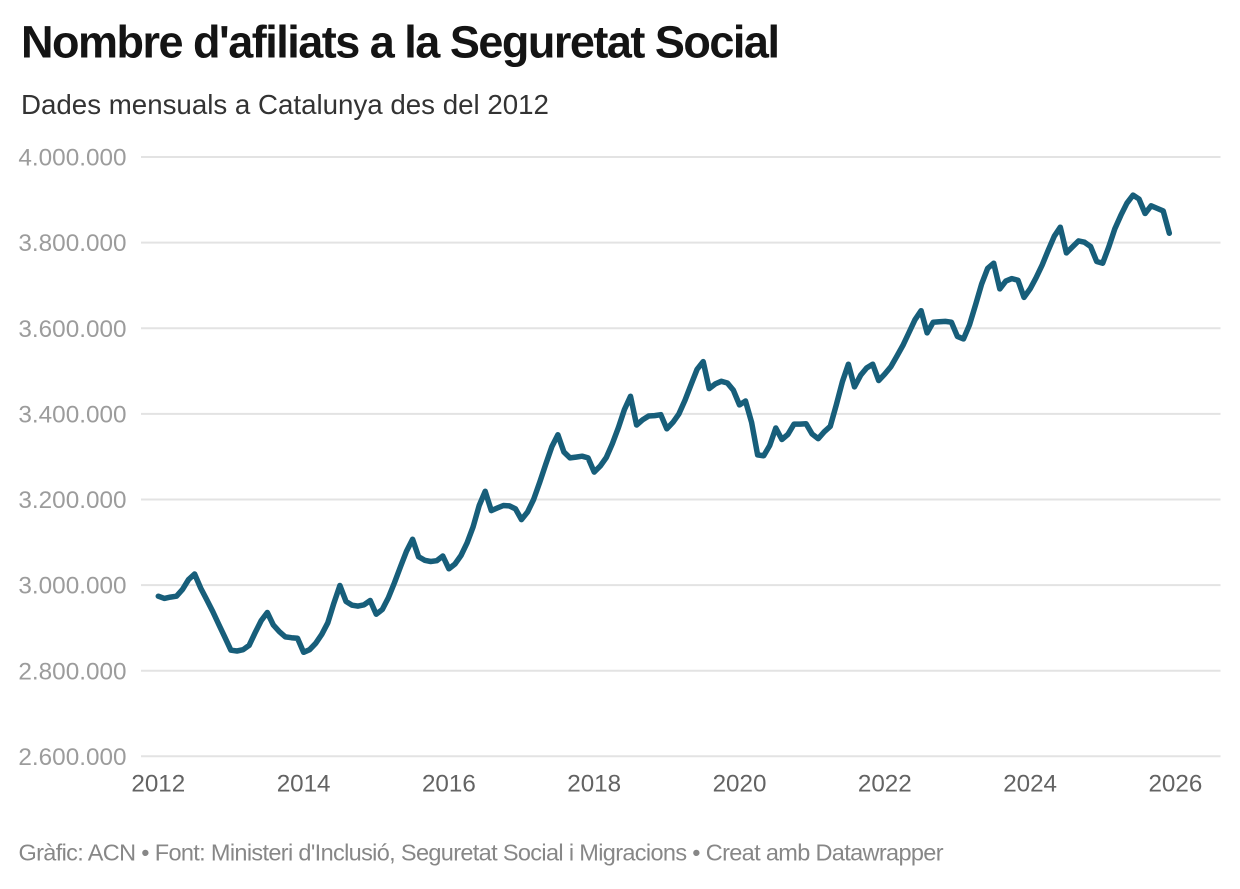  What do you see at coordinates (885, 784) in the screenshot?
I see `svg-text: 2022` at bounding box center [885, 784].